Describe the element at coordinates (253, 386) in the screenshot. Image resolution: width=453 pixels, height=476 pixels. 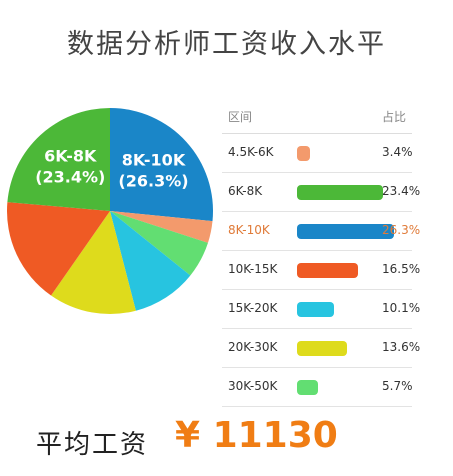
I see `legend-range: 30K-50K` at that location.